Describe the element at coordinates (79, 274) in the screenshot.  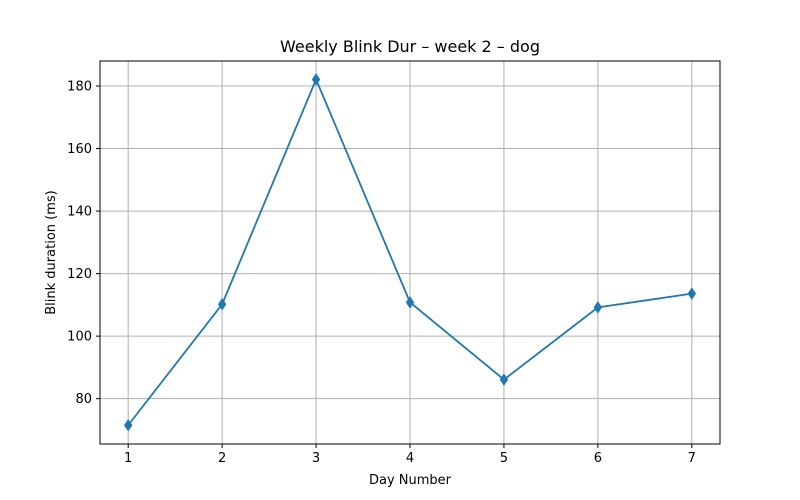
I see `y-tick-label: 120` at that location.